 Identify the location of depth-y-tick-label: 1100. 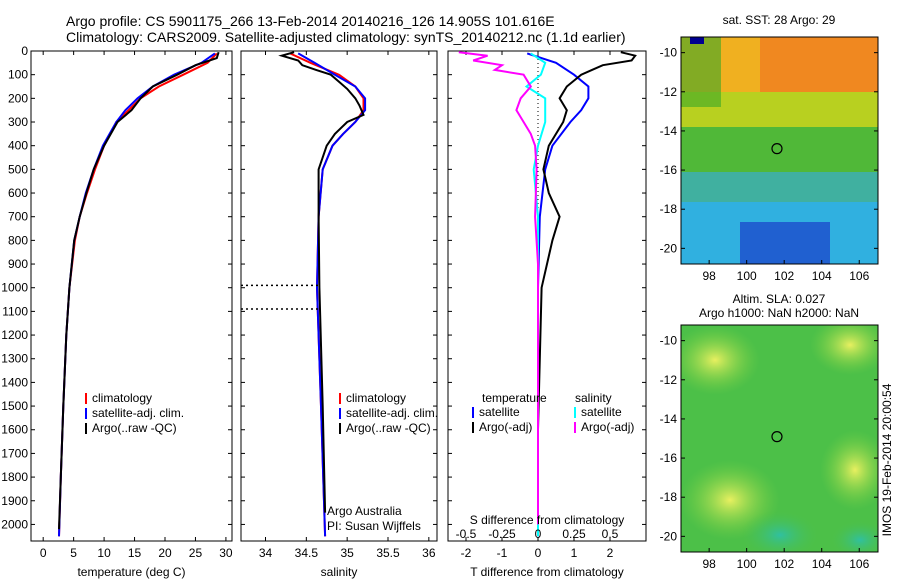
(15, 311).